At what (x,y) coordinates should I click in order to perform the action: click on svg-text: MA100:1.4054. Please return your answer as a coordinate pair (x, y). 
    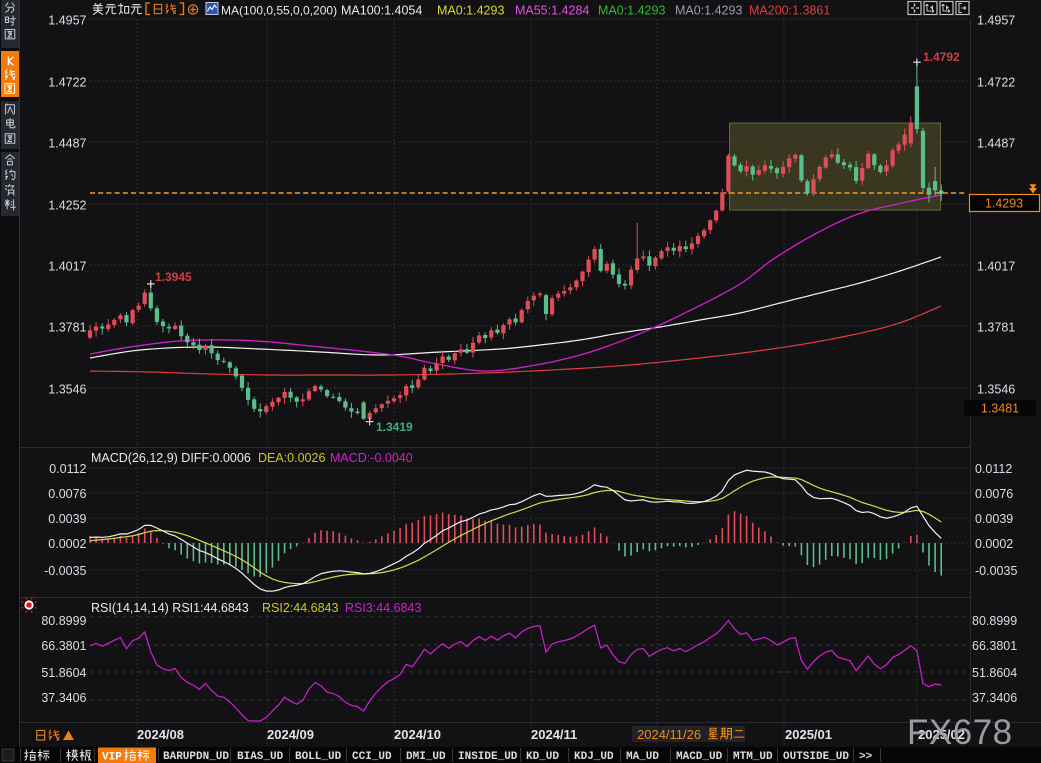
    Looking at the image, I should click on (381, 11).